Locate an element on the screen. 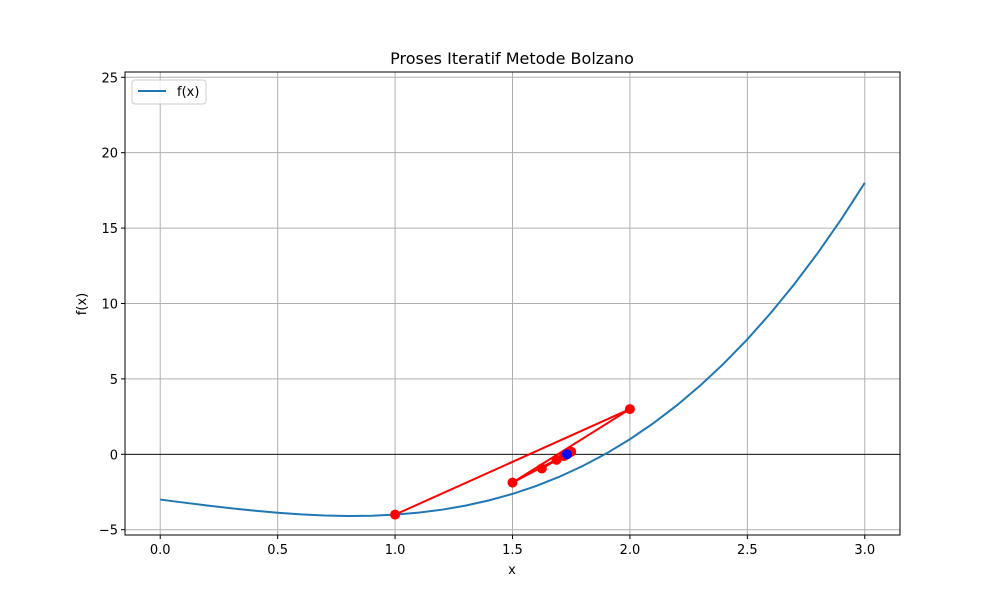  x-tick-label: 3.0 is located at coordinates (864, 550).